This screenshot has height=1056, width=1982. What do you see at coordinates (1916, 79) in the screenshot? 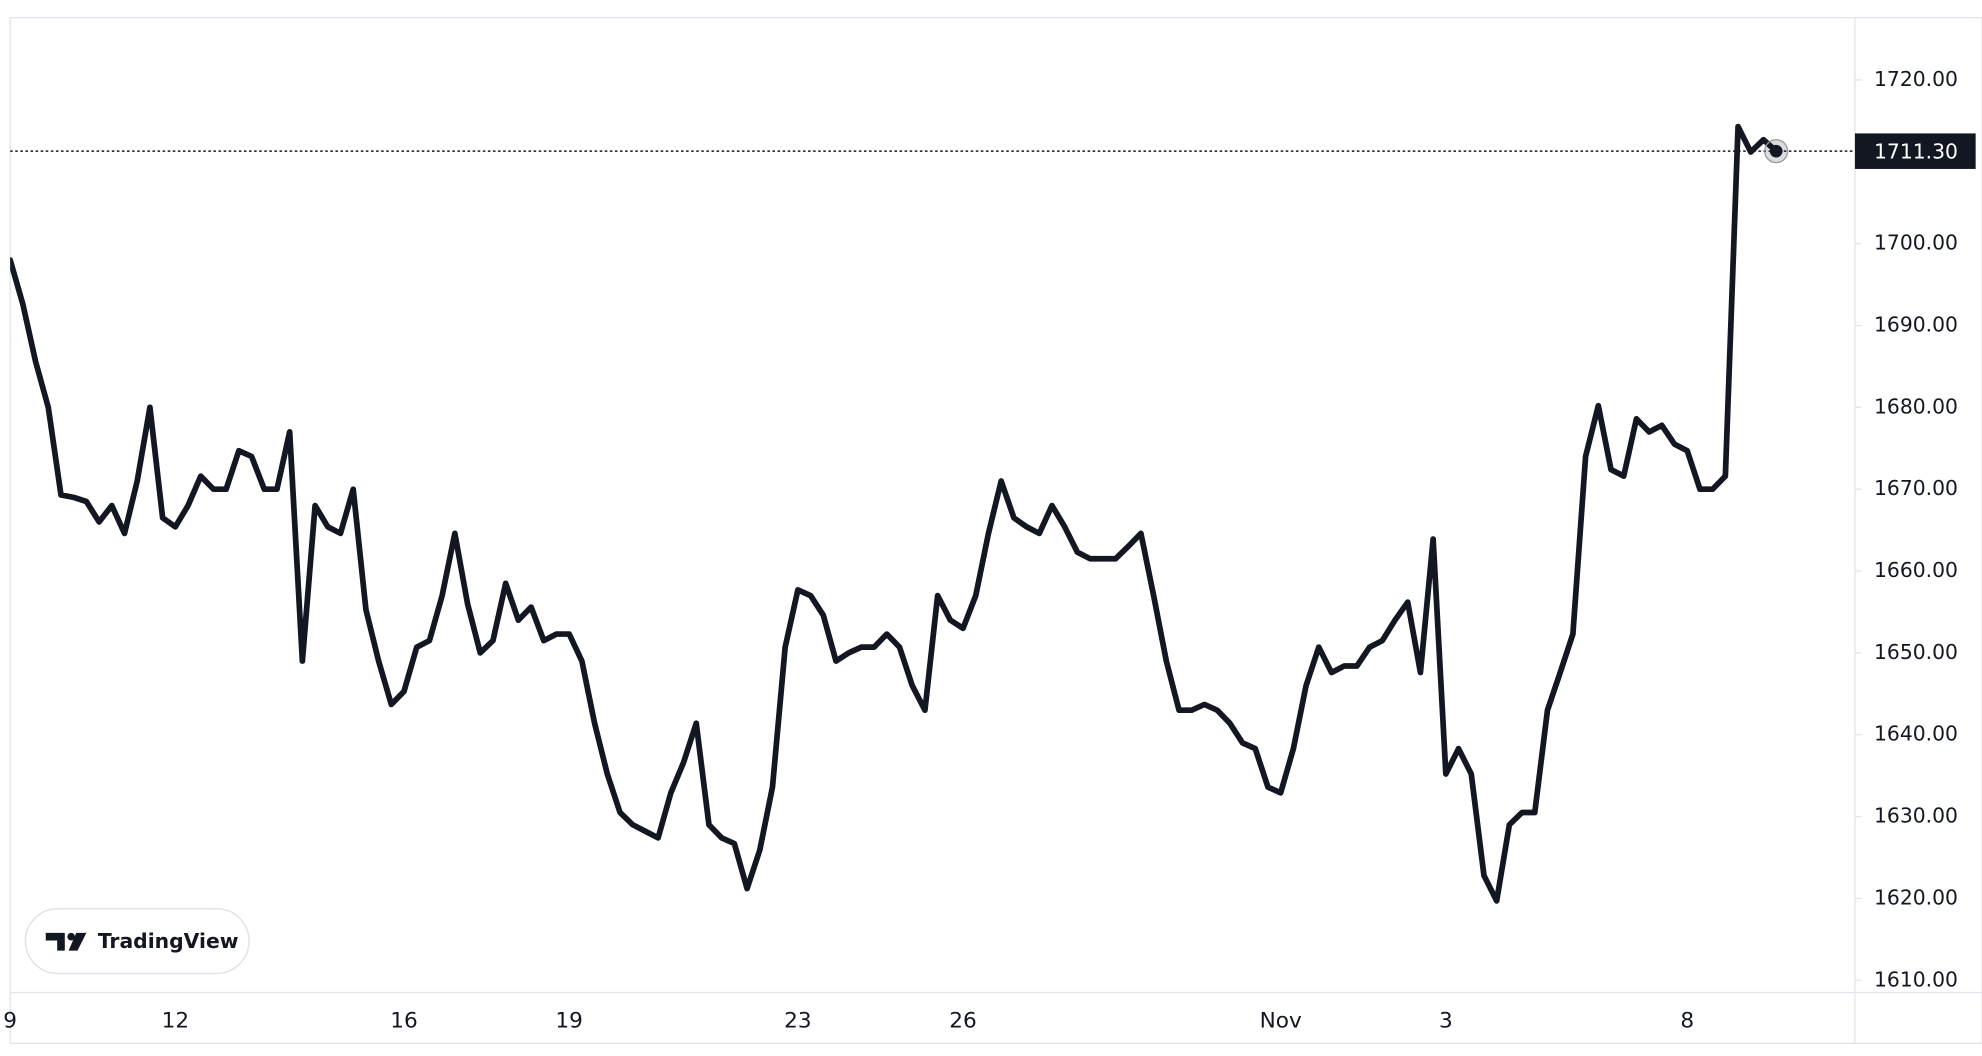
I see `y-tick-label: 1720.00` at bounding box center [1916, 79].